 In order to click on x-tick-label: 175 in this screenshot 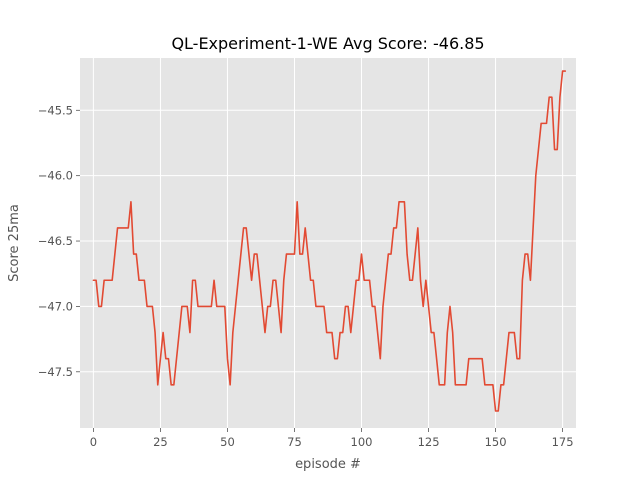, I will do `click(563, 442)`.